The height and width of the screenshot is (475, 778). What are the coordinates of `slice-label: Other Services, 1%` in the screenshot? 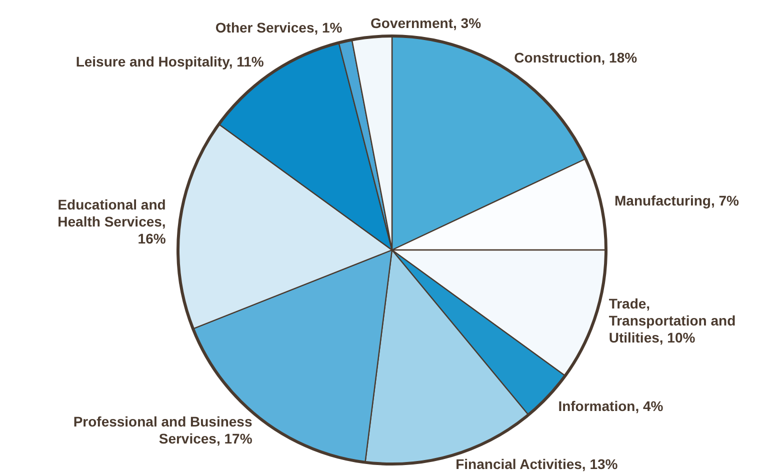 It's located at (279, 27).